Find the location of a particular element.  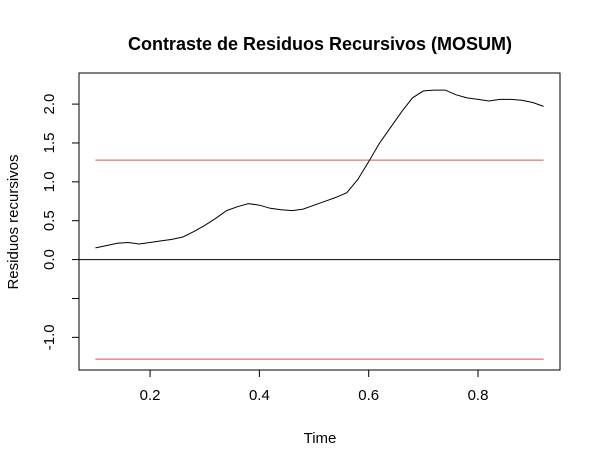

y-axis: -1.0 0.0 0.5 1.0 1.5 2.0 is located at coordinates (60, 222).